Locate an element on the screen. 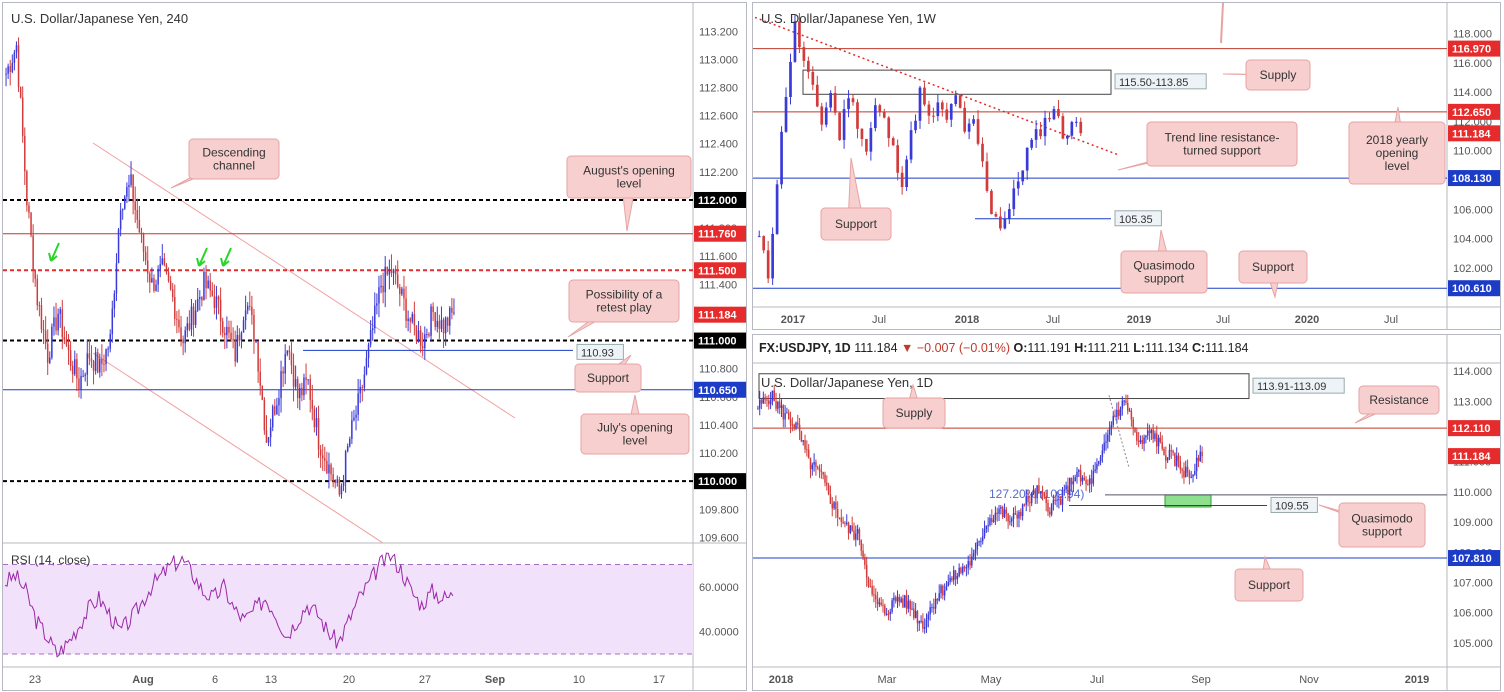 The width and height of the screenshot is (1504, 692). y-tick-label: 110.000 is located at coordinates (1472, 493).